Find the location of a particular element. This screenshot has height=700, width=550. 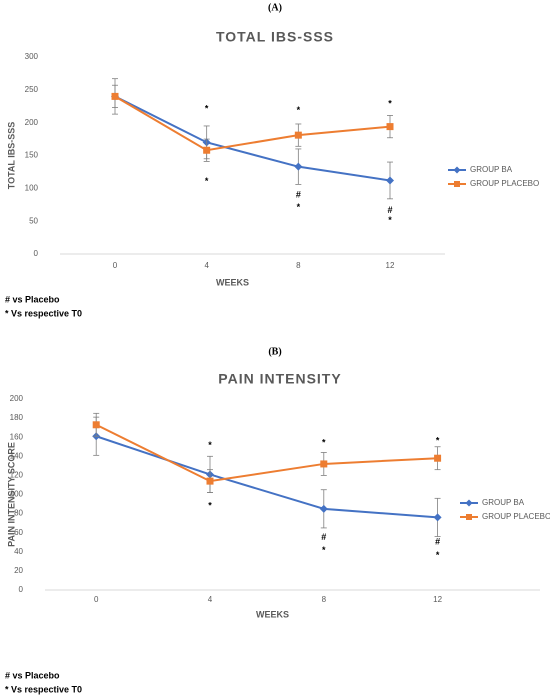

y-axis-label: PAIN INTENSITY SCORE is located at coordinates (11, 494).